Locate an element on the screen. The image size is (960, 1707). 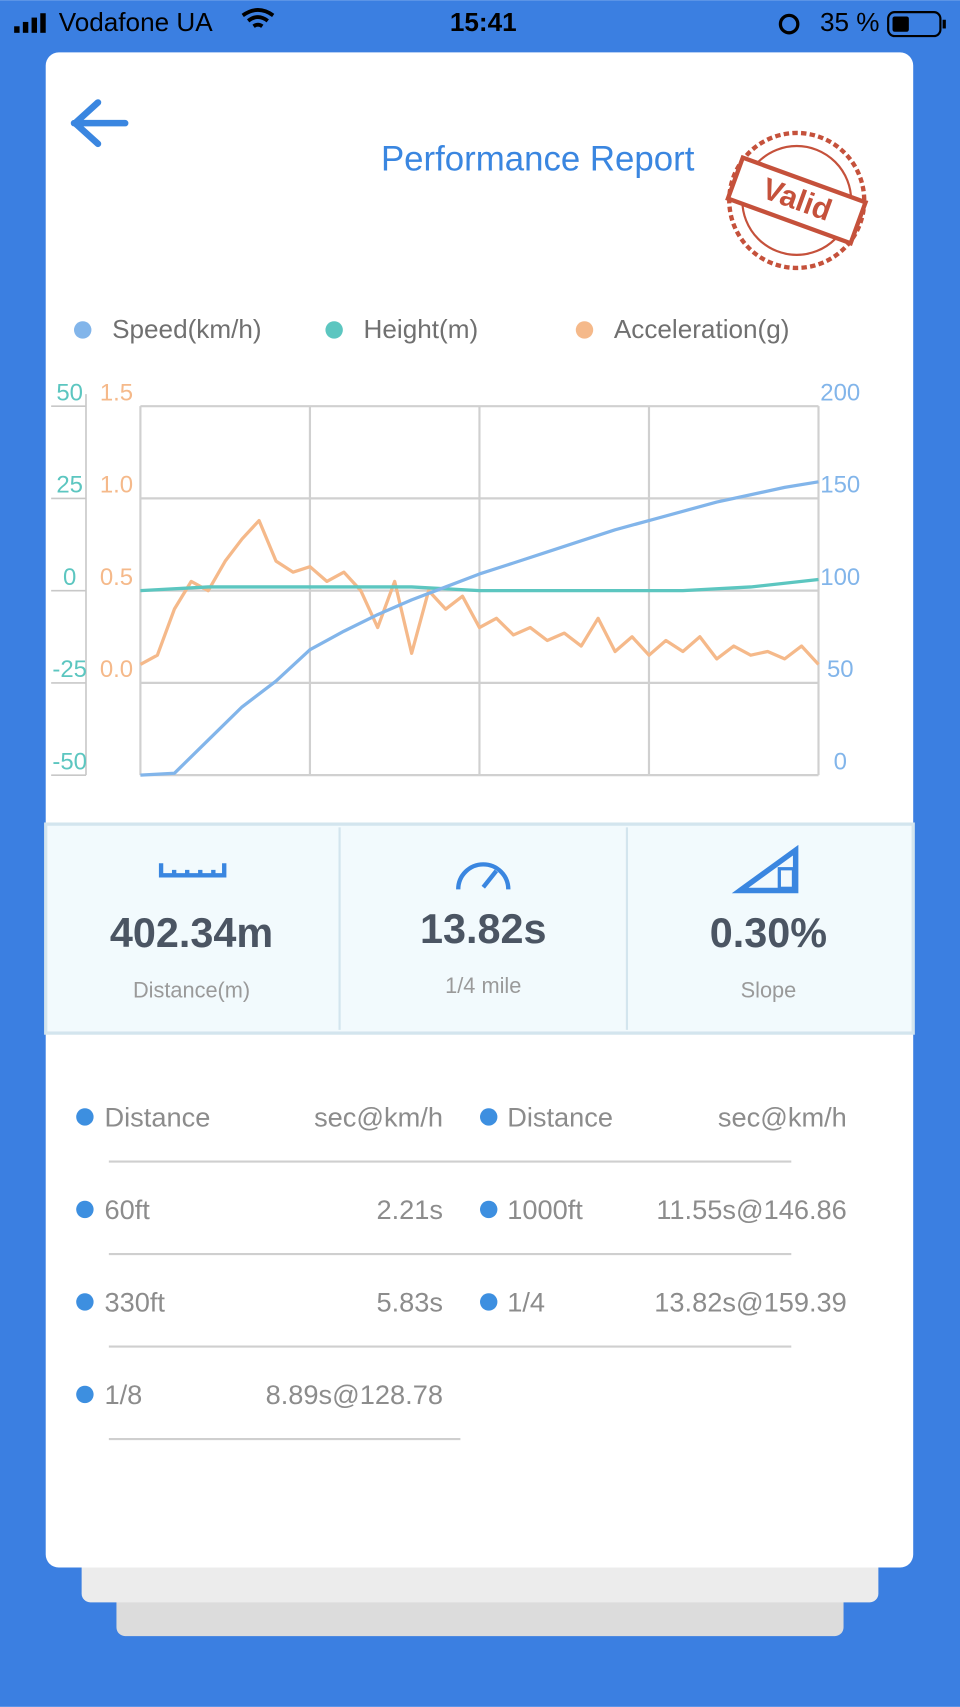
speedometer-icon is located at coordinates (483, 876).